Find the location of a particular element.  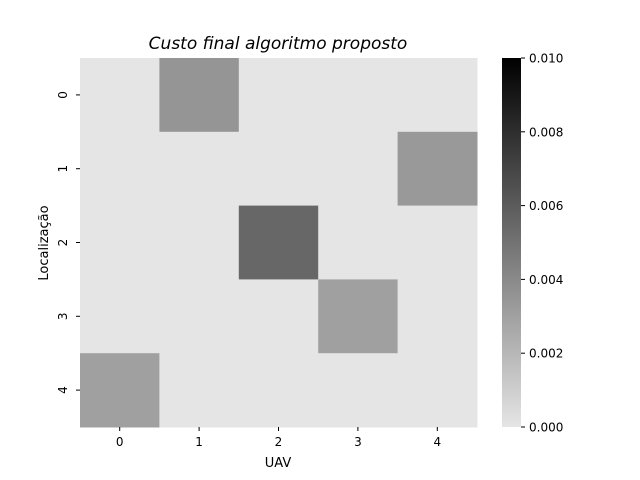

colorbar-tick-label-1: 0.002 is located at coordinates (546, 354).